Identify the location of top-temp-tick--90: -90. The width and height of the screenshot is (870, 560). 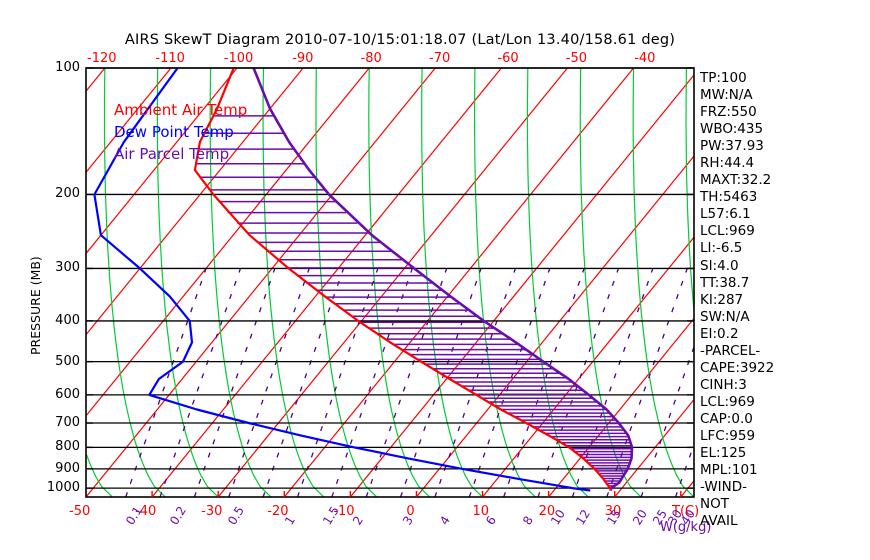
(303, 58).